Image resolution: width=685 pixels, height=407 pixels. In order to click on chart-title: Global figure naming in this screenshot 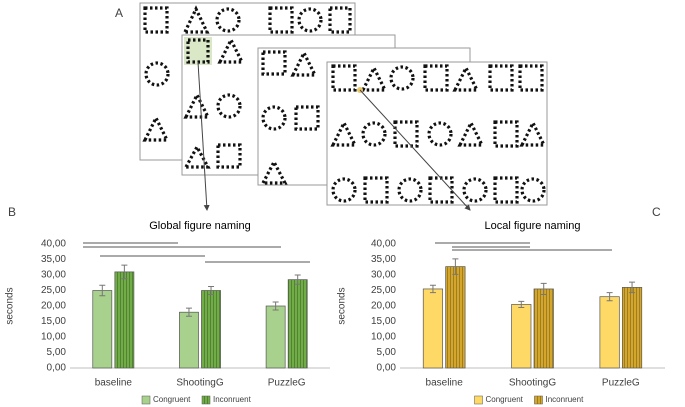, I will do `click(200, 226)`.